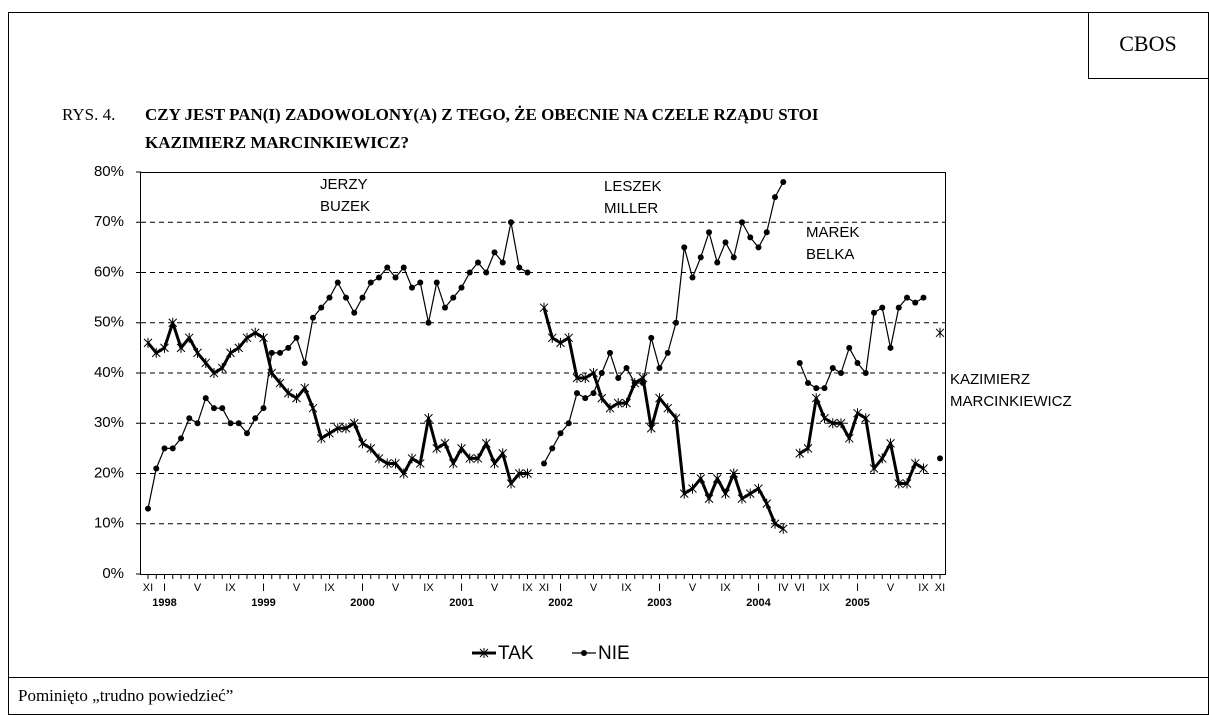 Image resolution: width=1209 pixels, height=715 pixels. I want to click on year-label: 2005, so click(857, 603).